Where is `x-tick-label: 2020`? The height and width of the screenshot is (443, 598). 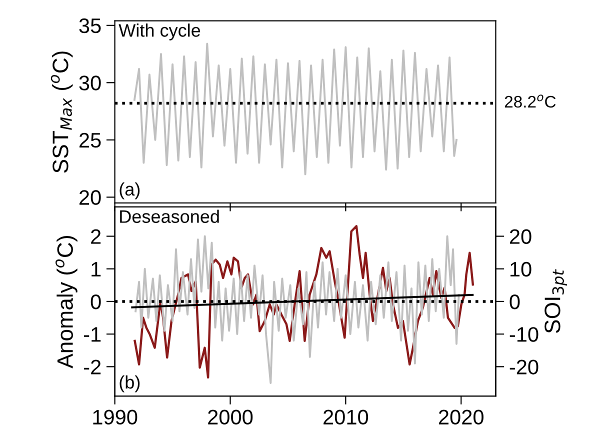
x-tick-label: 2020 is located at coordinates (461, 417).